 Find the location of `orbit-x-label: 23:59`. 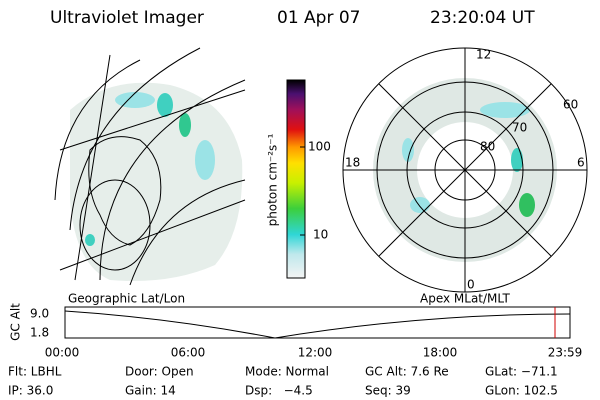

orbit-x-label: 23:59 is located at coordinates (565, 353).